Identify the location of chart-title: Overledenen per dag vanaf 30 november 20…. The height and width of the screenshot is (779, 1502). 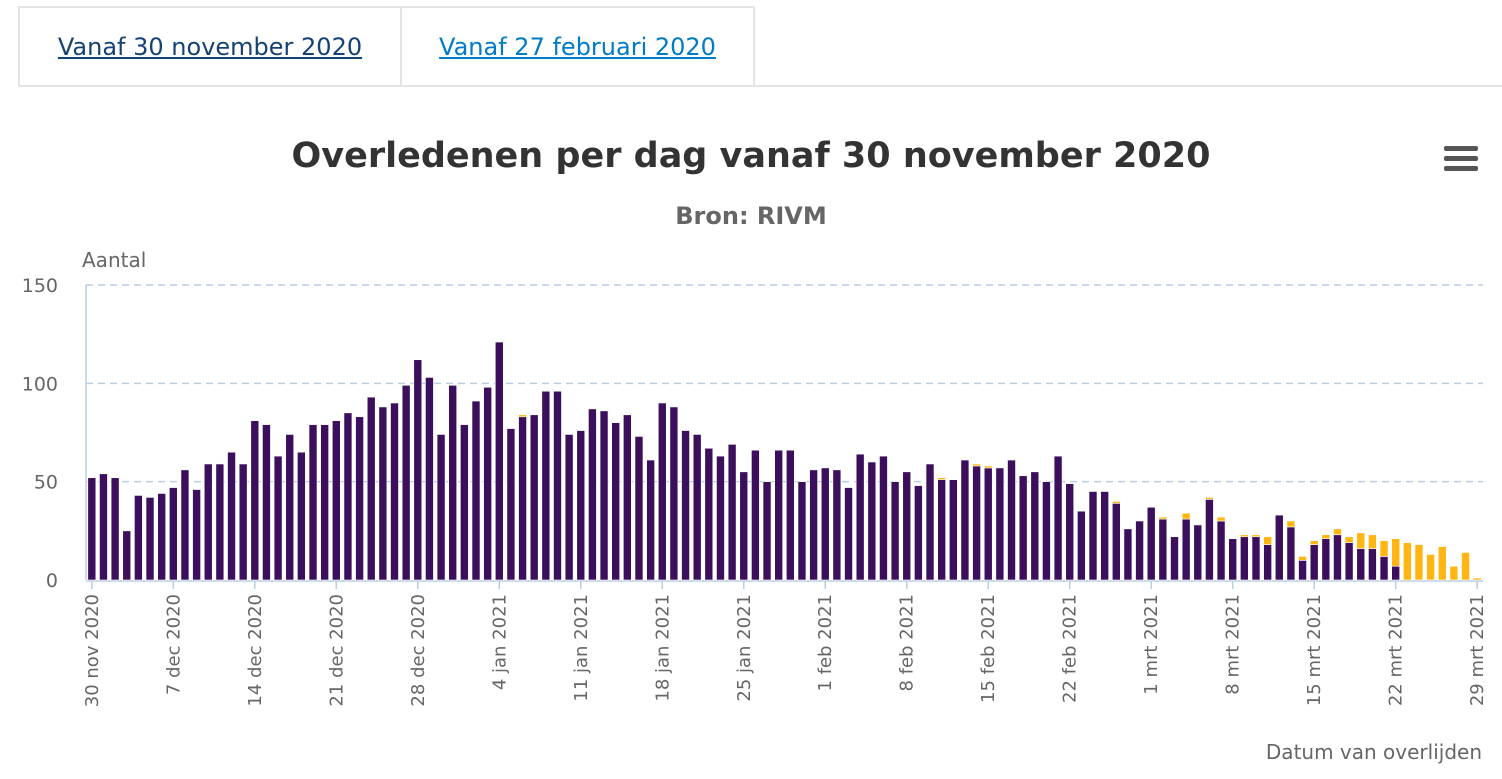
(751, 156).